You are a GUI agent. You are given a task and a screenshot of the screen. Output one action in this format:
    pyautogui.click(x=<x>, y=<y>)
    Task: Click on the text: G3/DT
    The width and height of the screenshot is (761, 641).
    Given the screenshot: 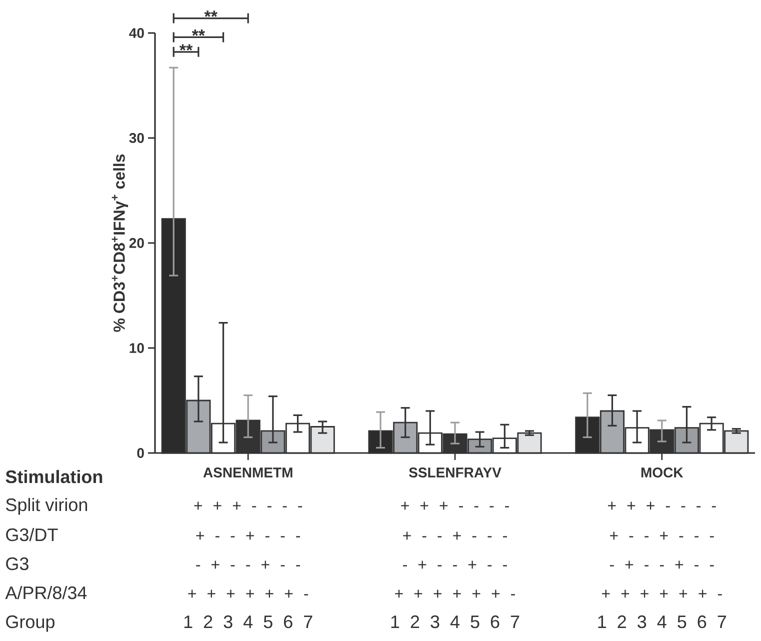 What is the action you would take?
    pyautogui.click(x=32, y=535)
    